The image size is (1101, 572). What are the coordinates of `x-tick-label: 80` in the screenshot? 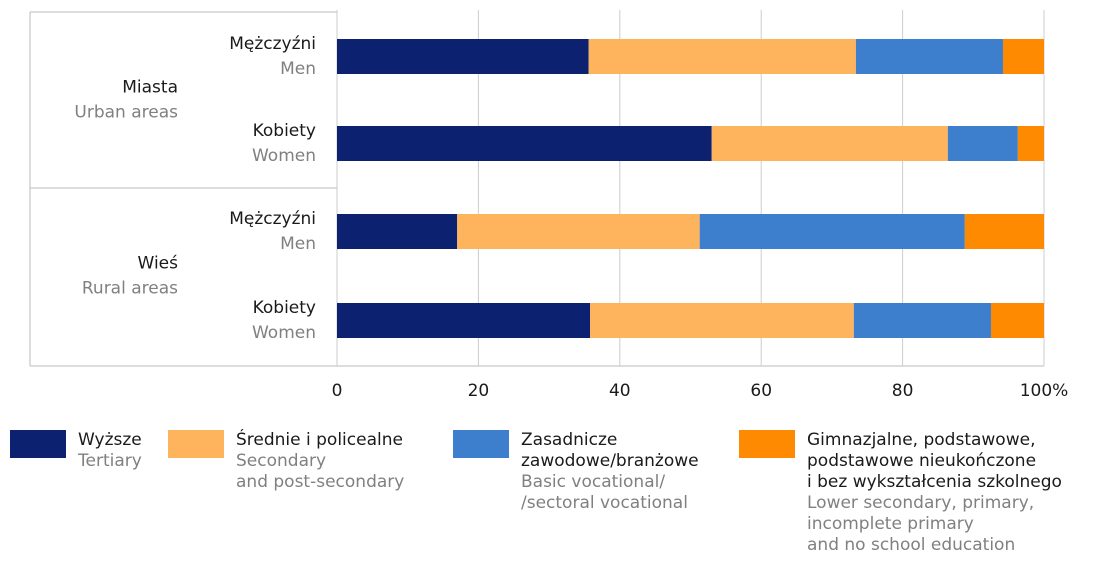 It's located at (903, 391).